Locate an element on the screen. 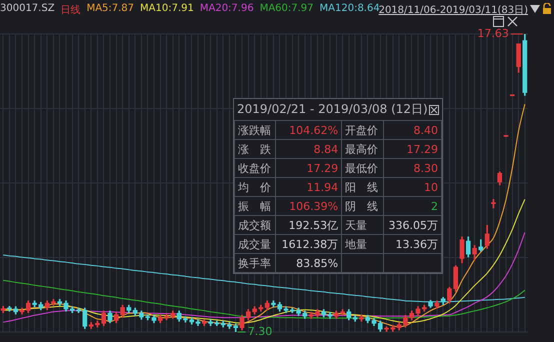 This screenshot has height=342, width=554. annotation: 最低价 is located at coordinates (362, 168).